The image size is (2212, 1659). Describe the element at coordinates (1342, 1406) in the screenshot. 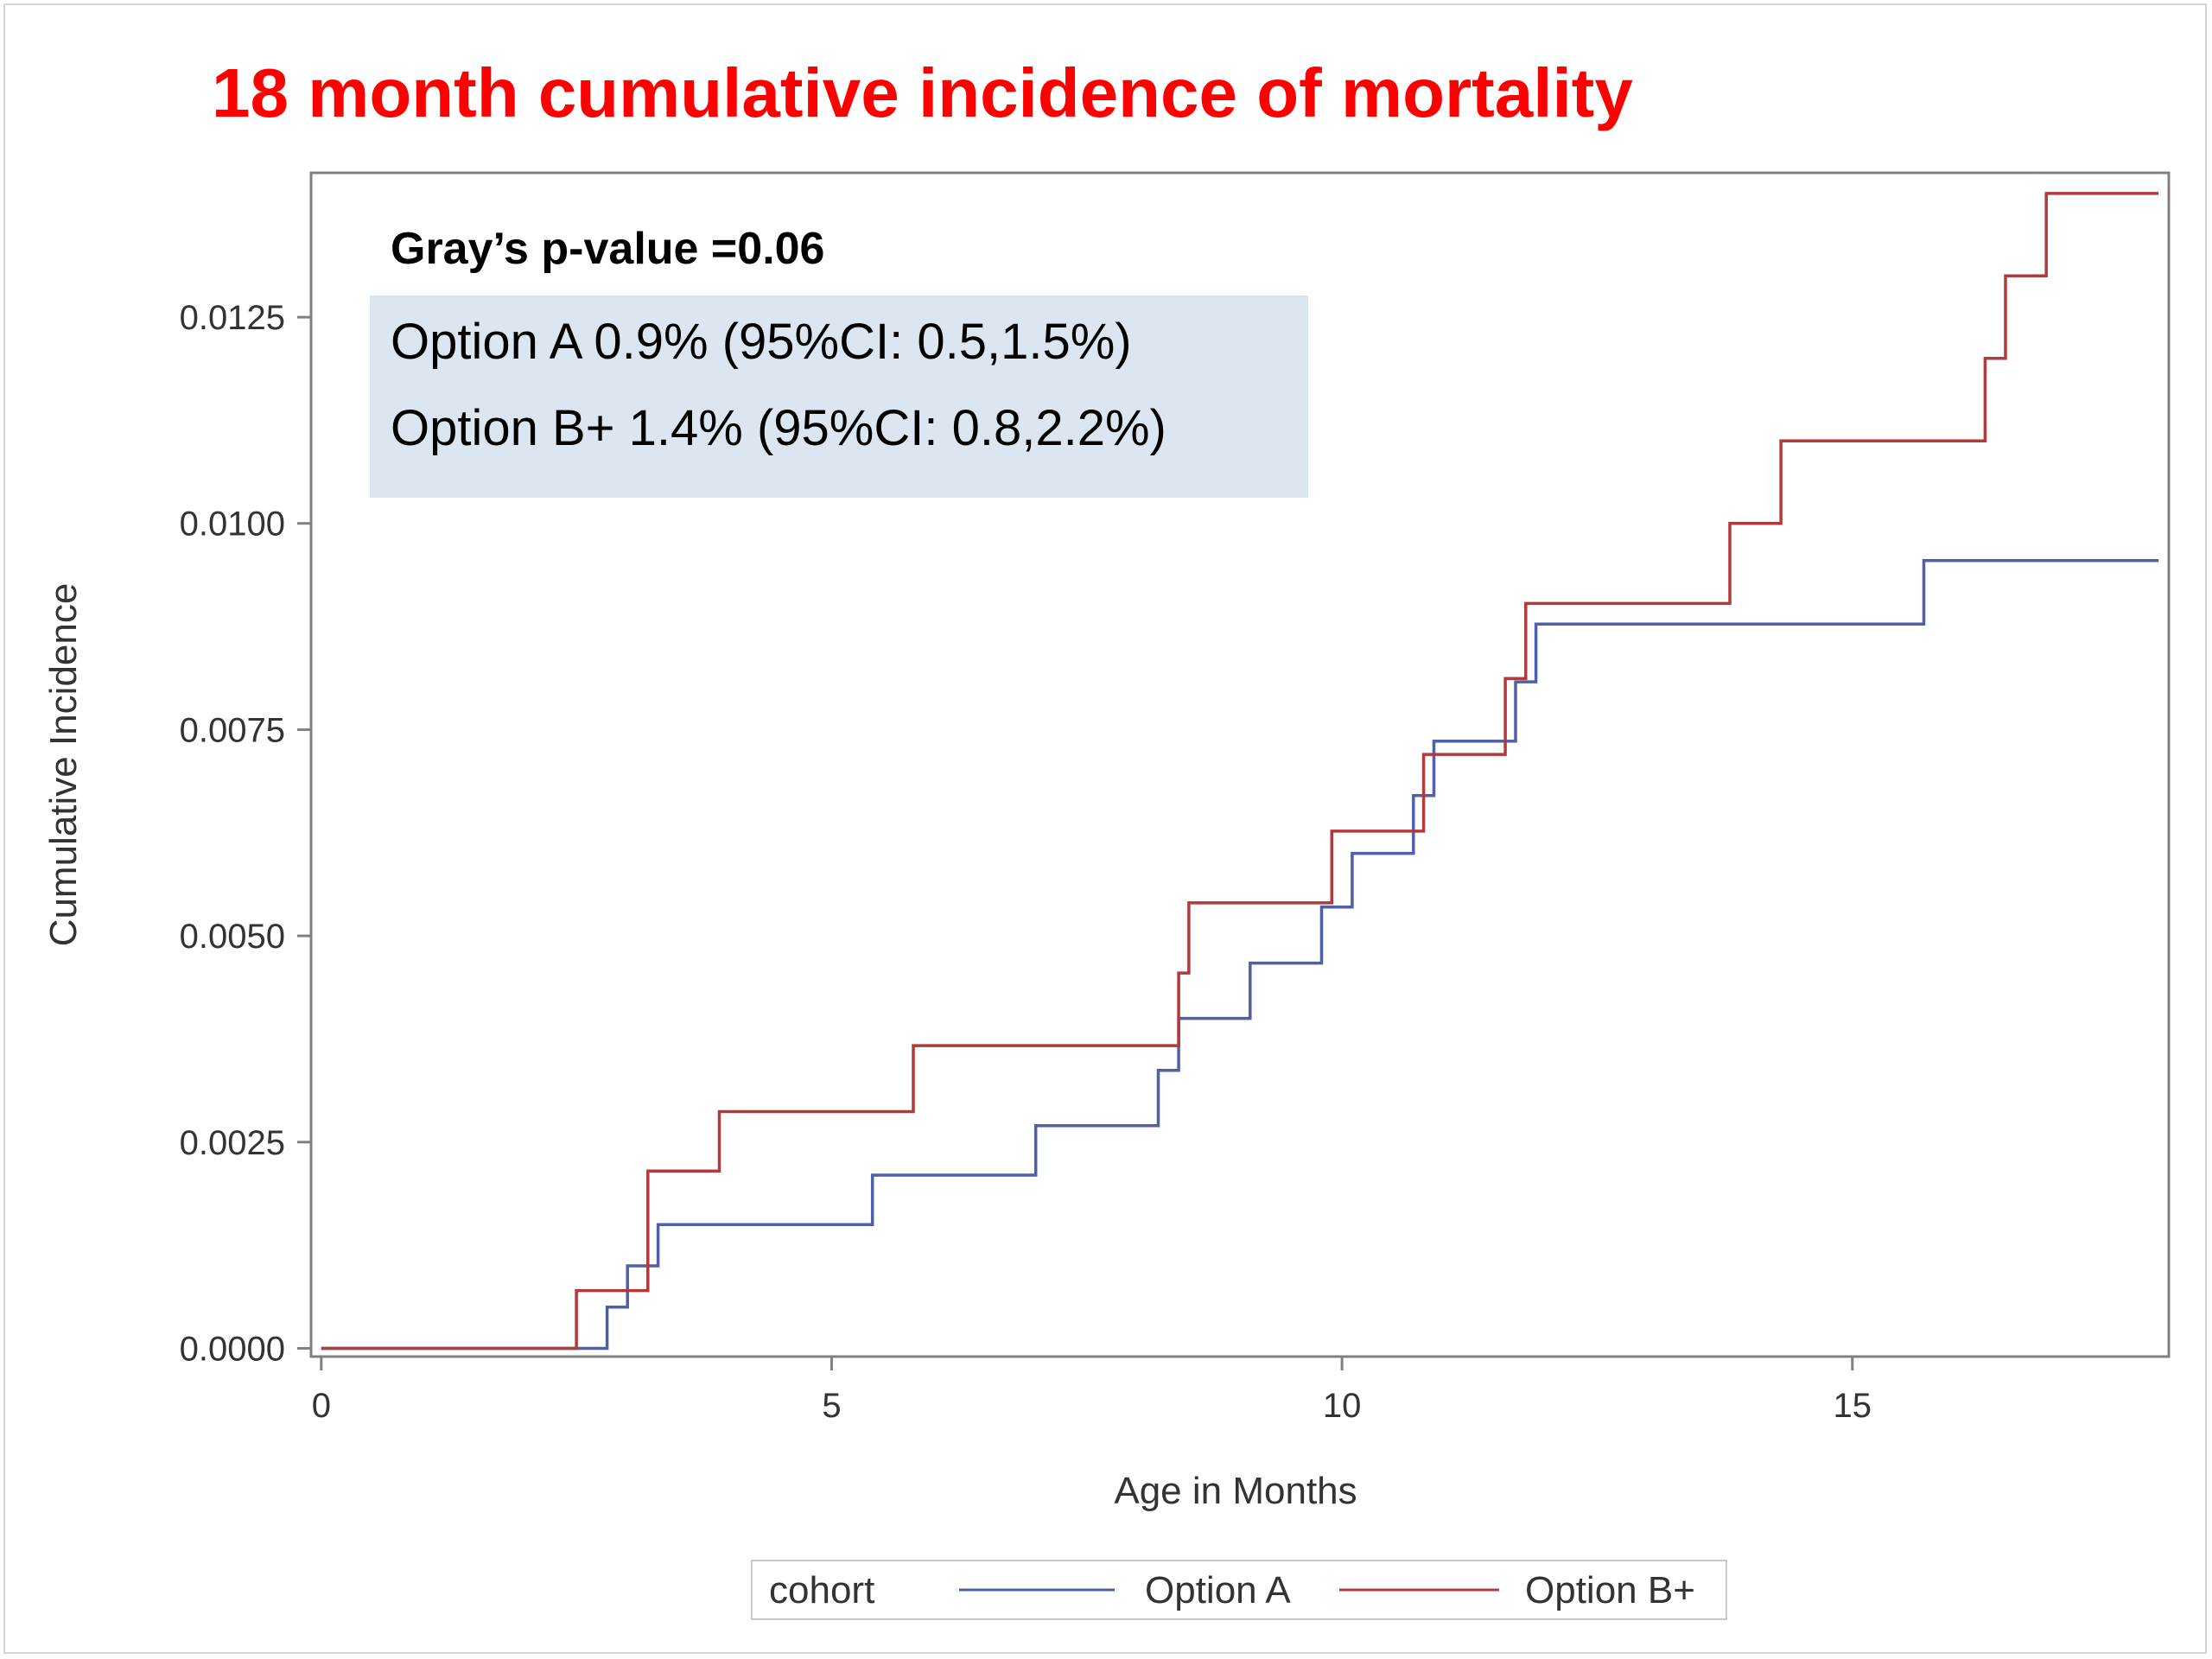

I see `x-tick-label: 10` at that location.